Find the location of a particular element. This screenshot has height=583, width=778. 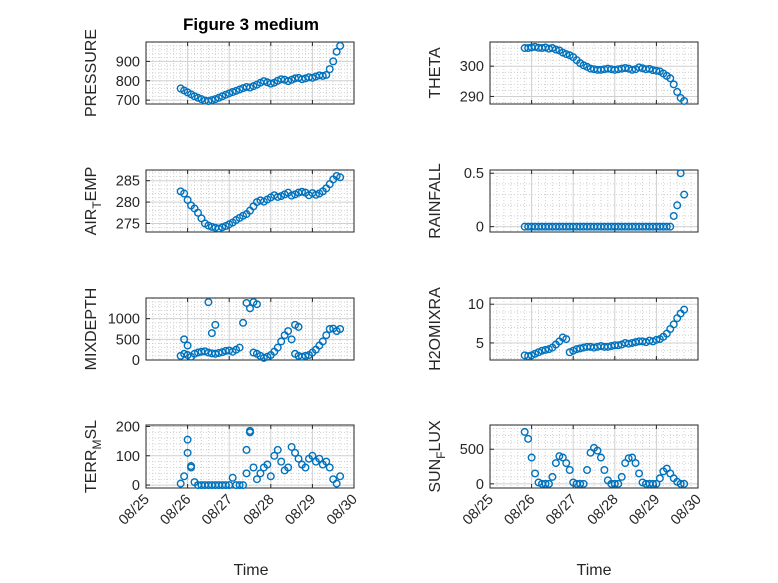

y-axis-label: TERRMSL is located at coordinates (93, 456).